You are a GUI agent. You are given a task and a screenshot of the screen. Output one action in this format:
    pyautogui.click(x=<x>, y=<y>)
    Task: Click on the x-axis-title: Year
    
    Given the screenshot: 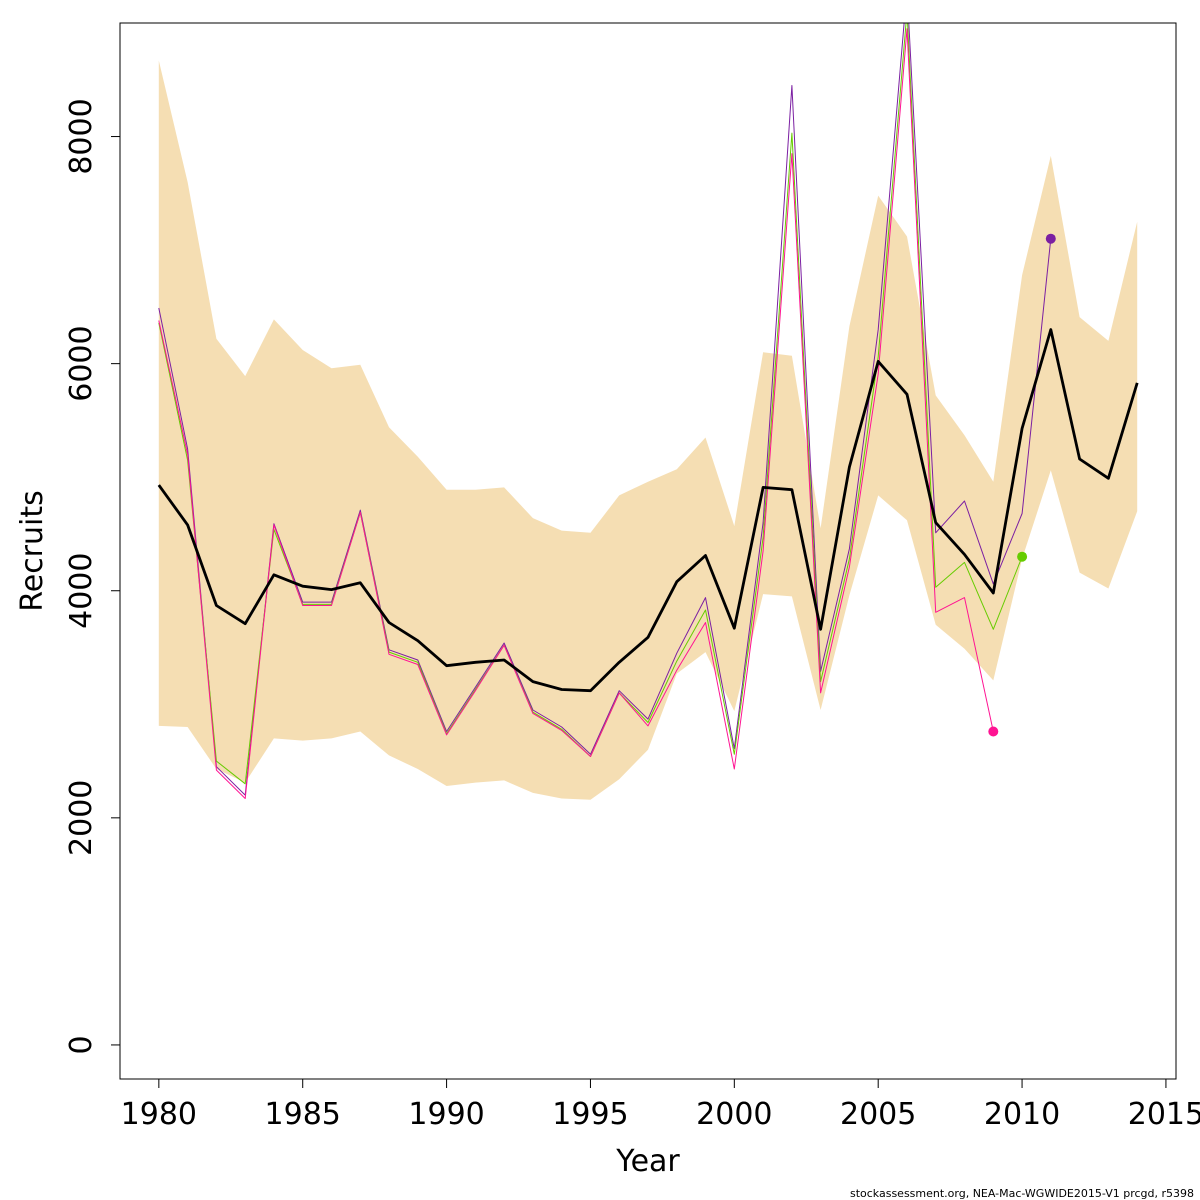 What is the action you would take?
    pyautogui.click(x=647, y=1161)
    